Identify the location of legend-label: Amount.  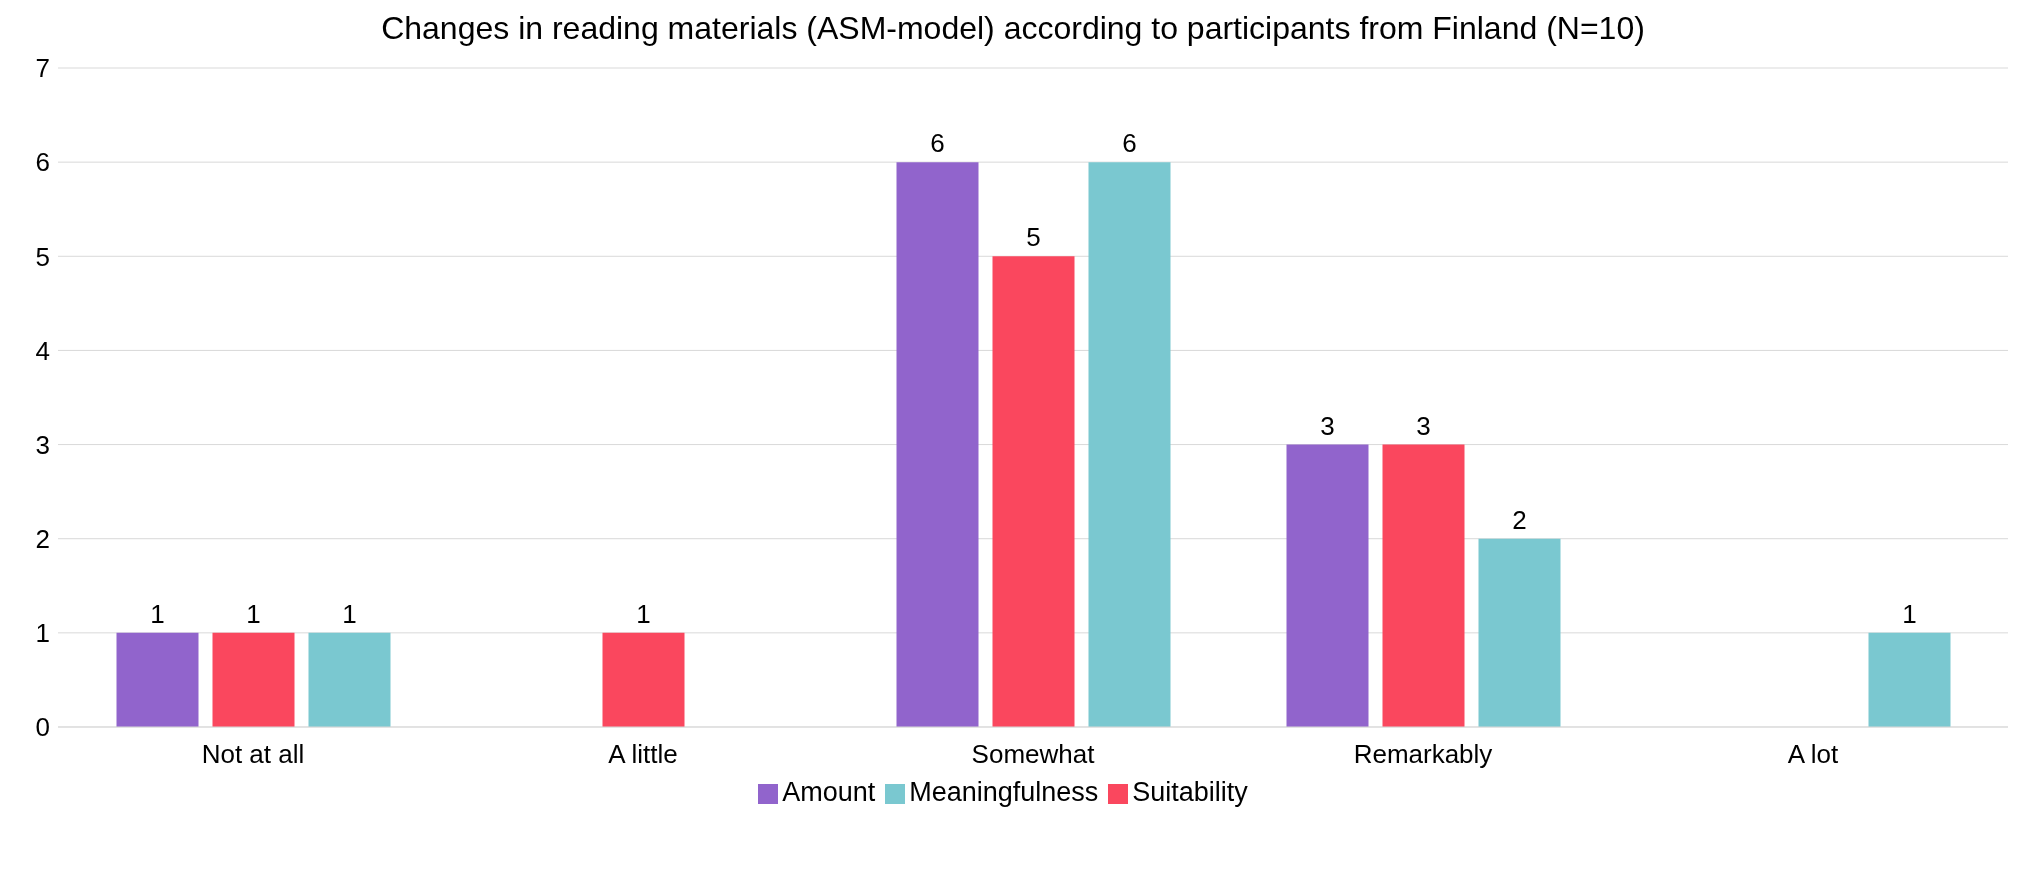
(829, 792).